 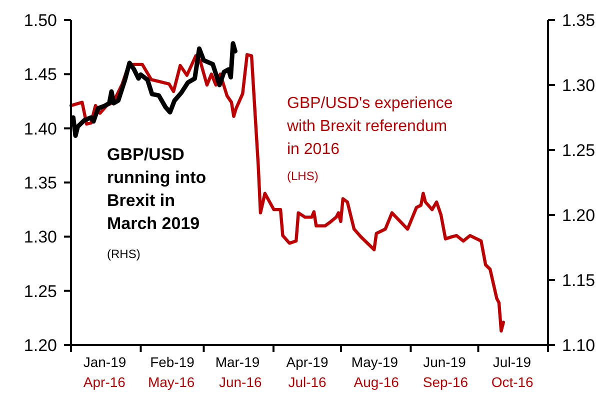 What do you see at coordinates (512, 362) in the screenshot?
I see `x-tick-label: Jul-19` at bounding box center [512, 362].